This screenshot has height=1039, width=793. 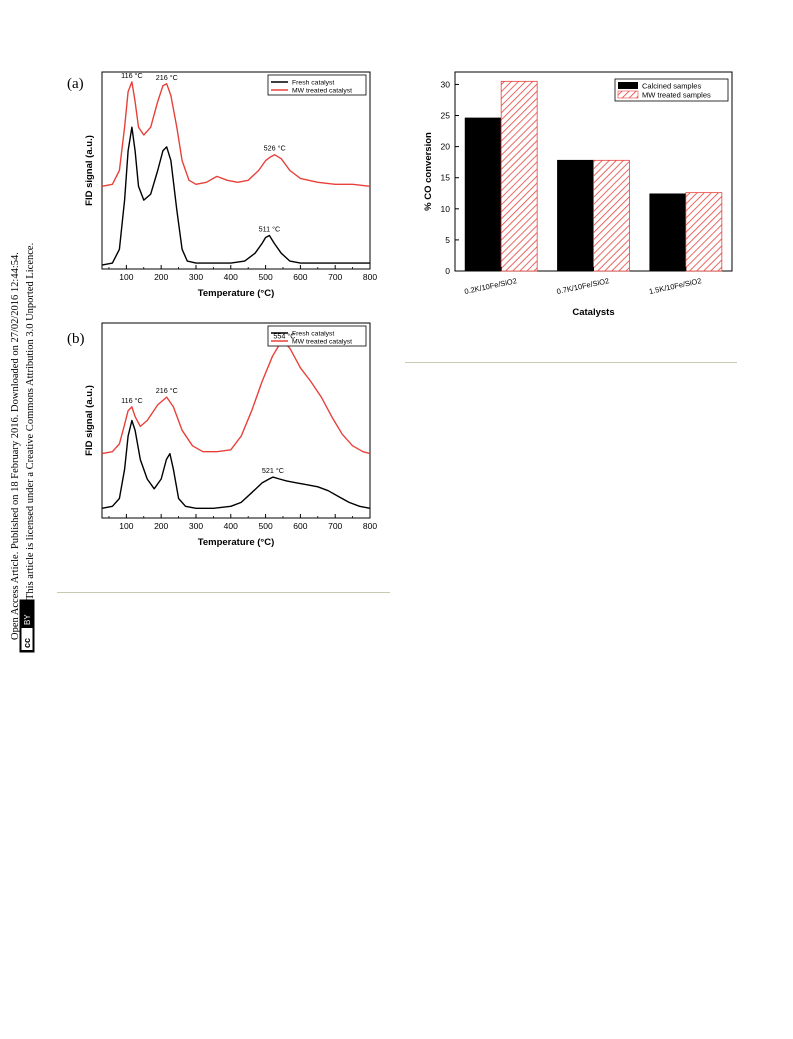 I want to click on y-axis-label: % CO conversion, so click(x=428, y=171).